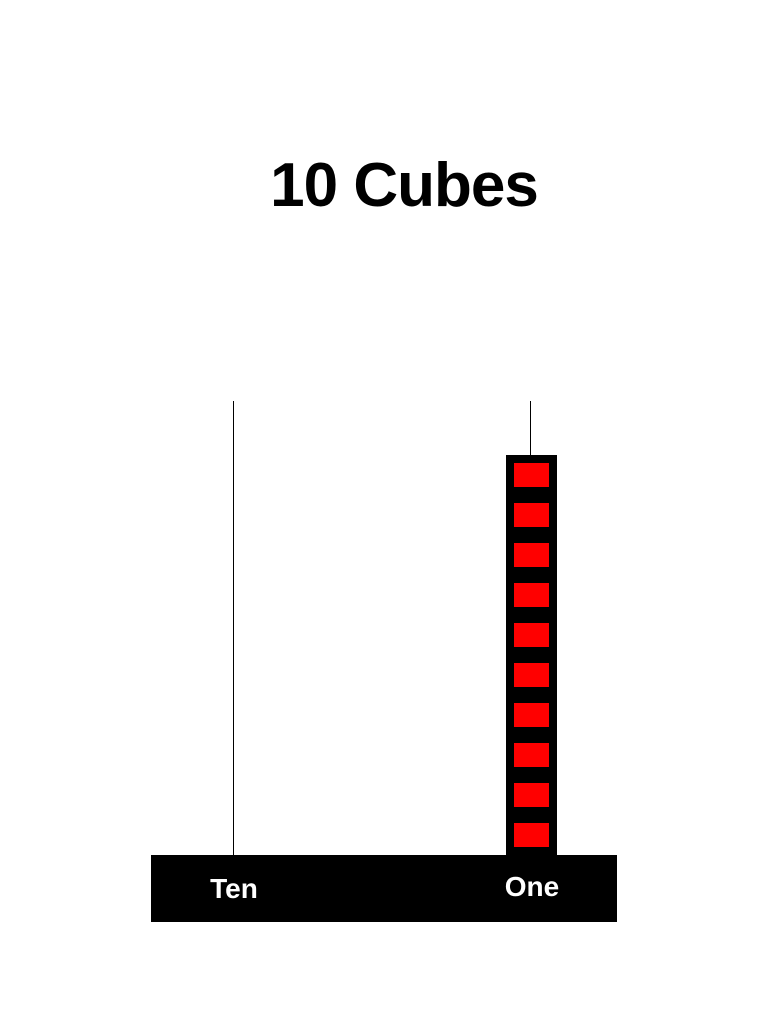 The image size is (768, 1024). I want to click on ones-label: One, so click(532, 886).